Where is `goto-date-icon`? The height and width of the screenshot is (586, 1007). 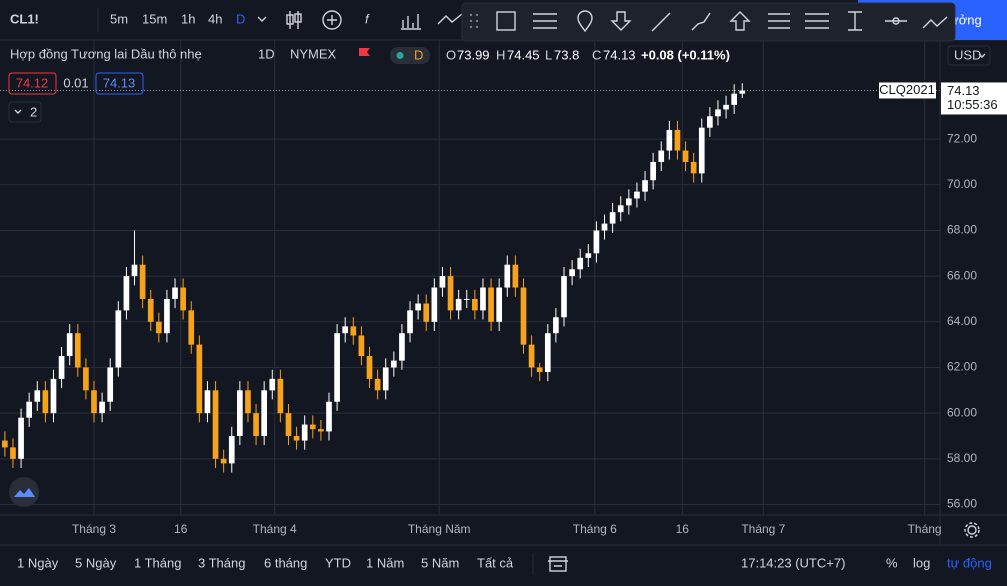
goto-date-icon is located at coordinates (558, 564).